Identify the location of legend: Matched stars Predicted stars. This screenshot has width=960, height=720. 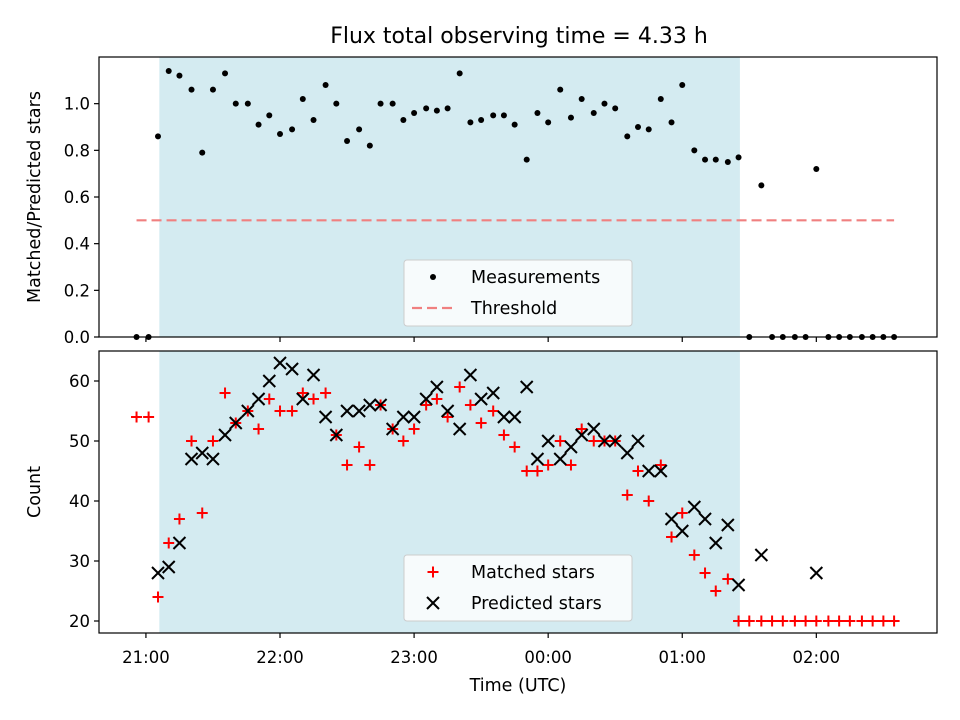
(518, 588).